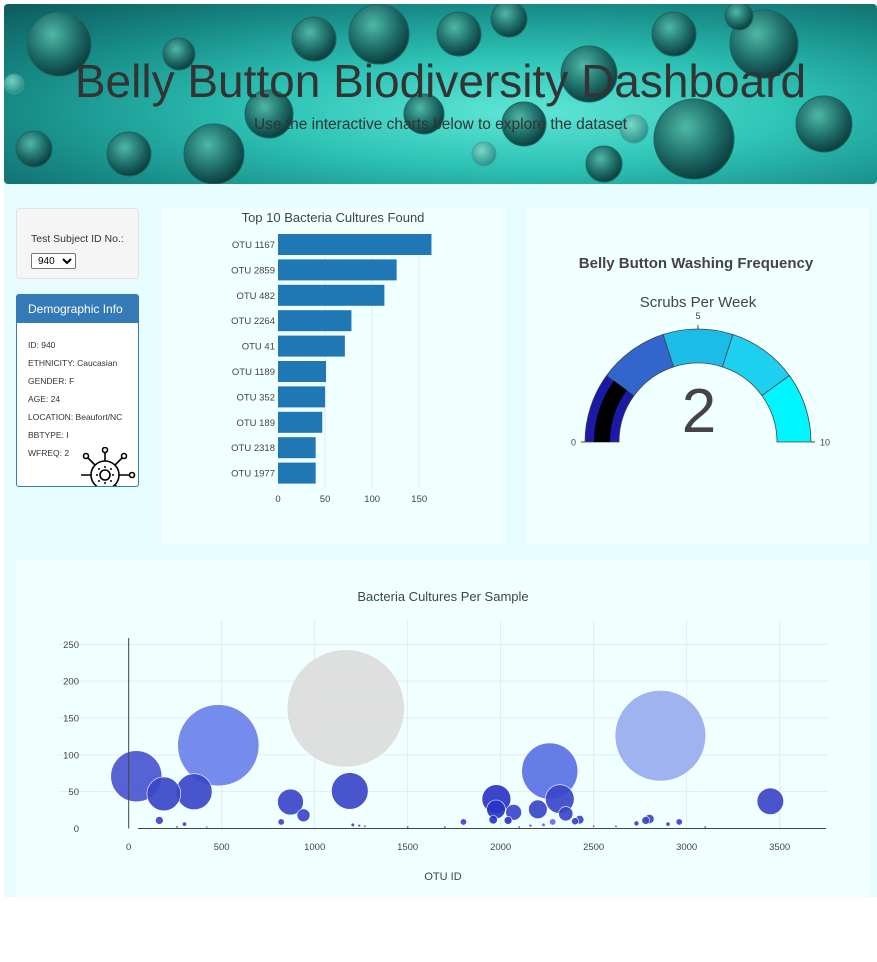 The height and width of the screenshot is (962, 877). What do you see at coordinates (48, 435) in the screenshot?
I see `demographic-line: BBTYPE: I` at bounding box center [48, 435].